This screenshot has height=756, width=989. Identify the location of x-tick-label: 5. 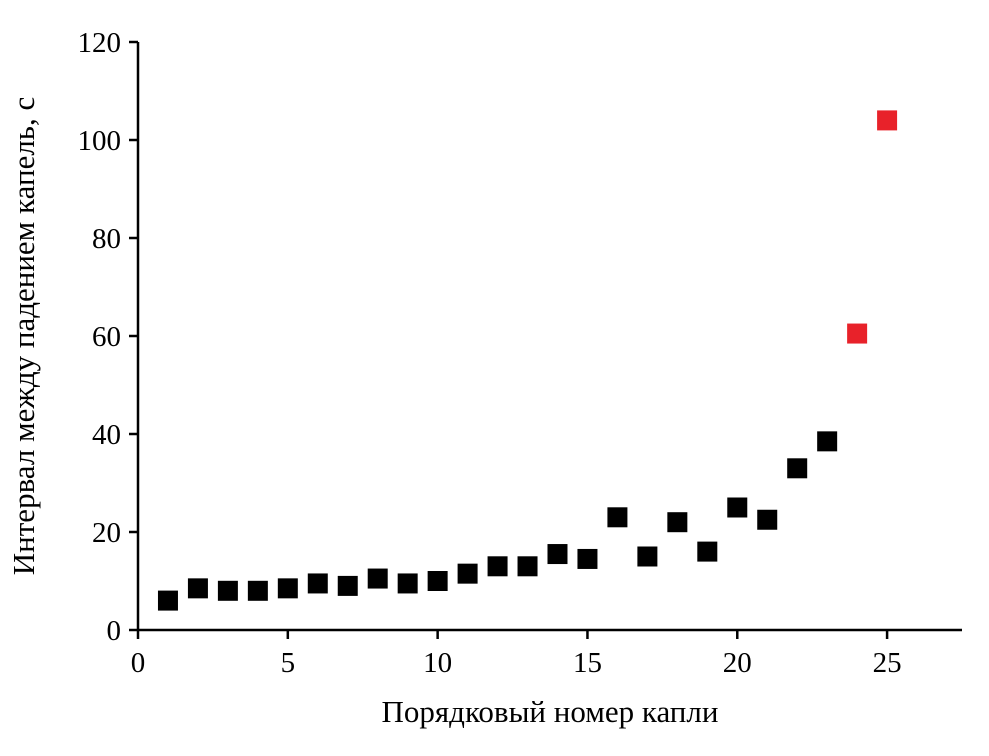
(288, 663).